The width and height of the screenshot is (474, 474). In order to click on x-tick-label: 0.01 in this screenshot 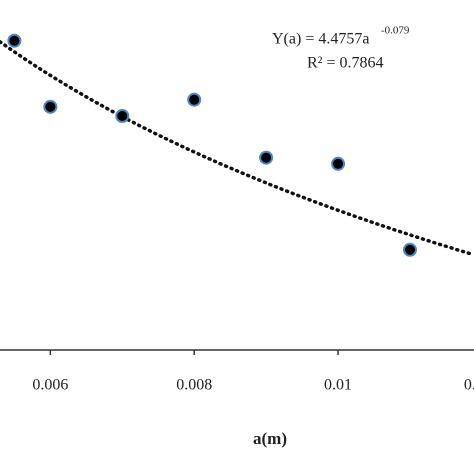, I will do `click(338, 385)`.